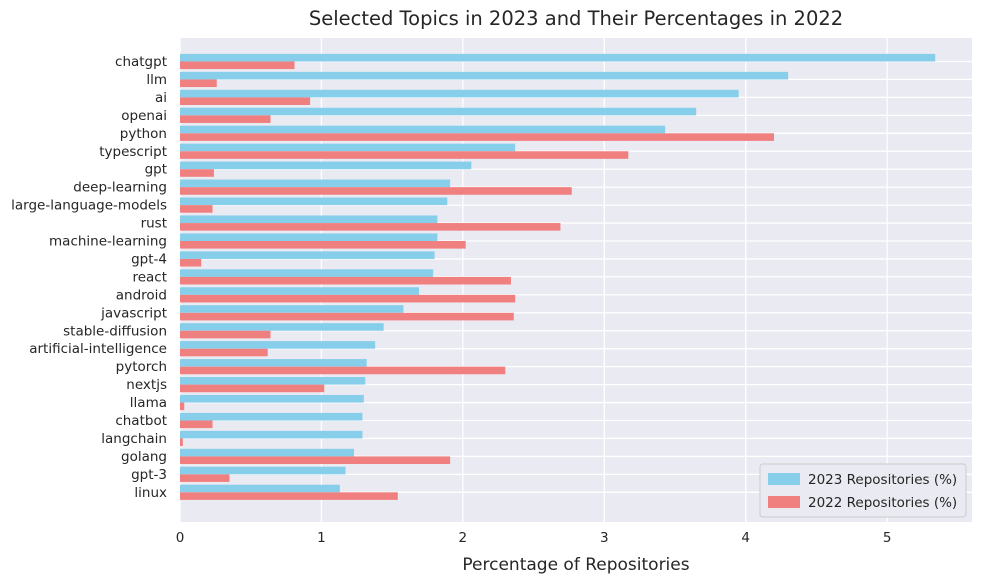  I want to click on y-tick-label: large-language-models, so click(89, 206).